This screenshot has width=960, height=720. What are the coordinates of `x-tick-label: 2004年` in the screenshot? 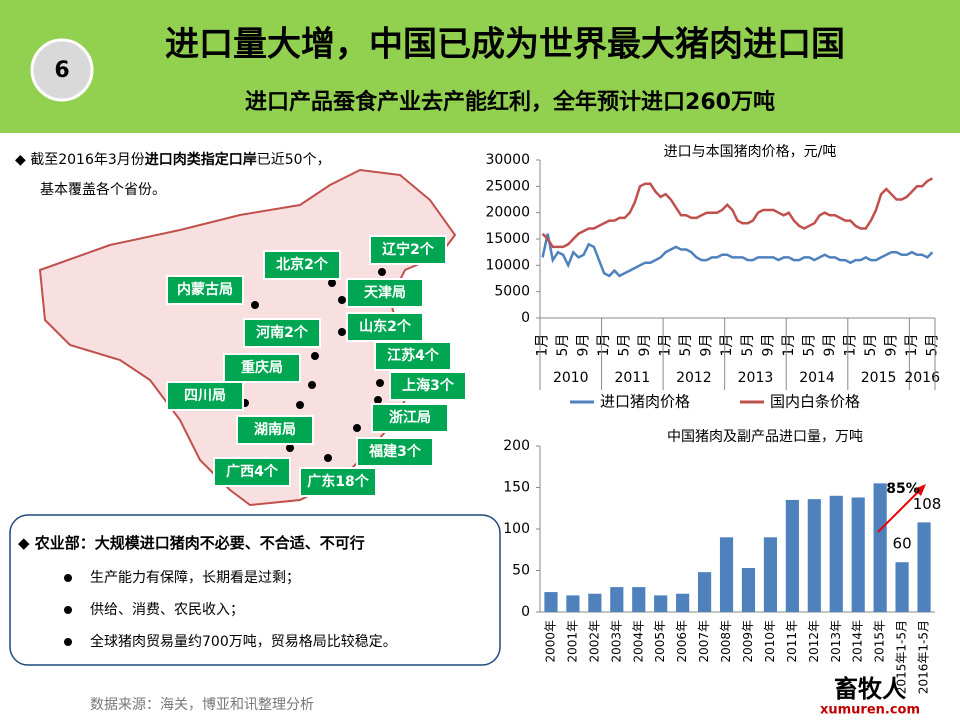 It's located at (638, 641).